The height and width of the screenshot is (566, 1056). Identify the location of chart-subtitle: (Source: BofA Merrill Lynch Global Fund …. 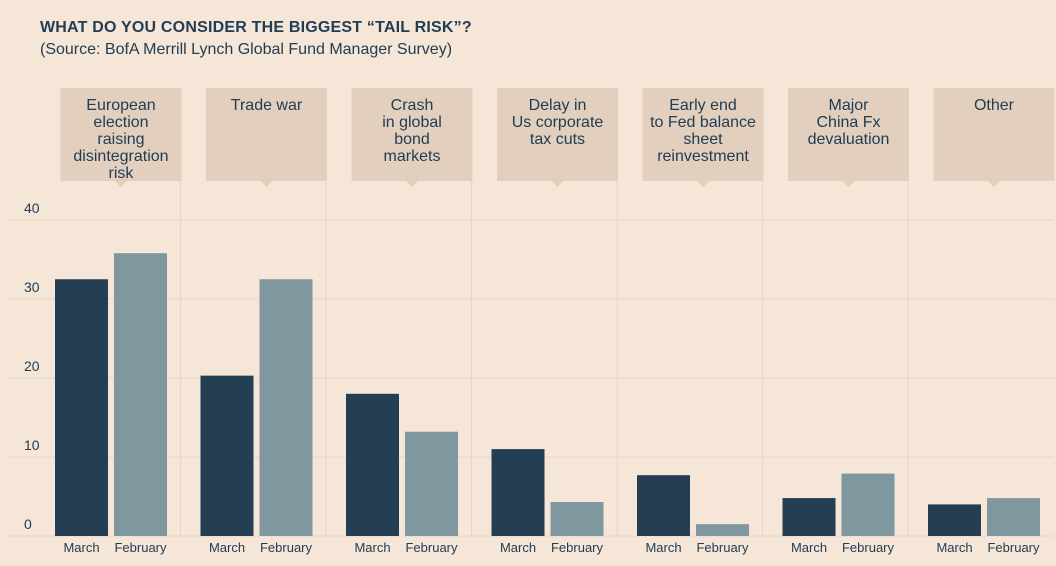
(246, 49).